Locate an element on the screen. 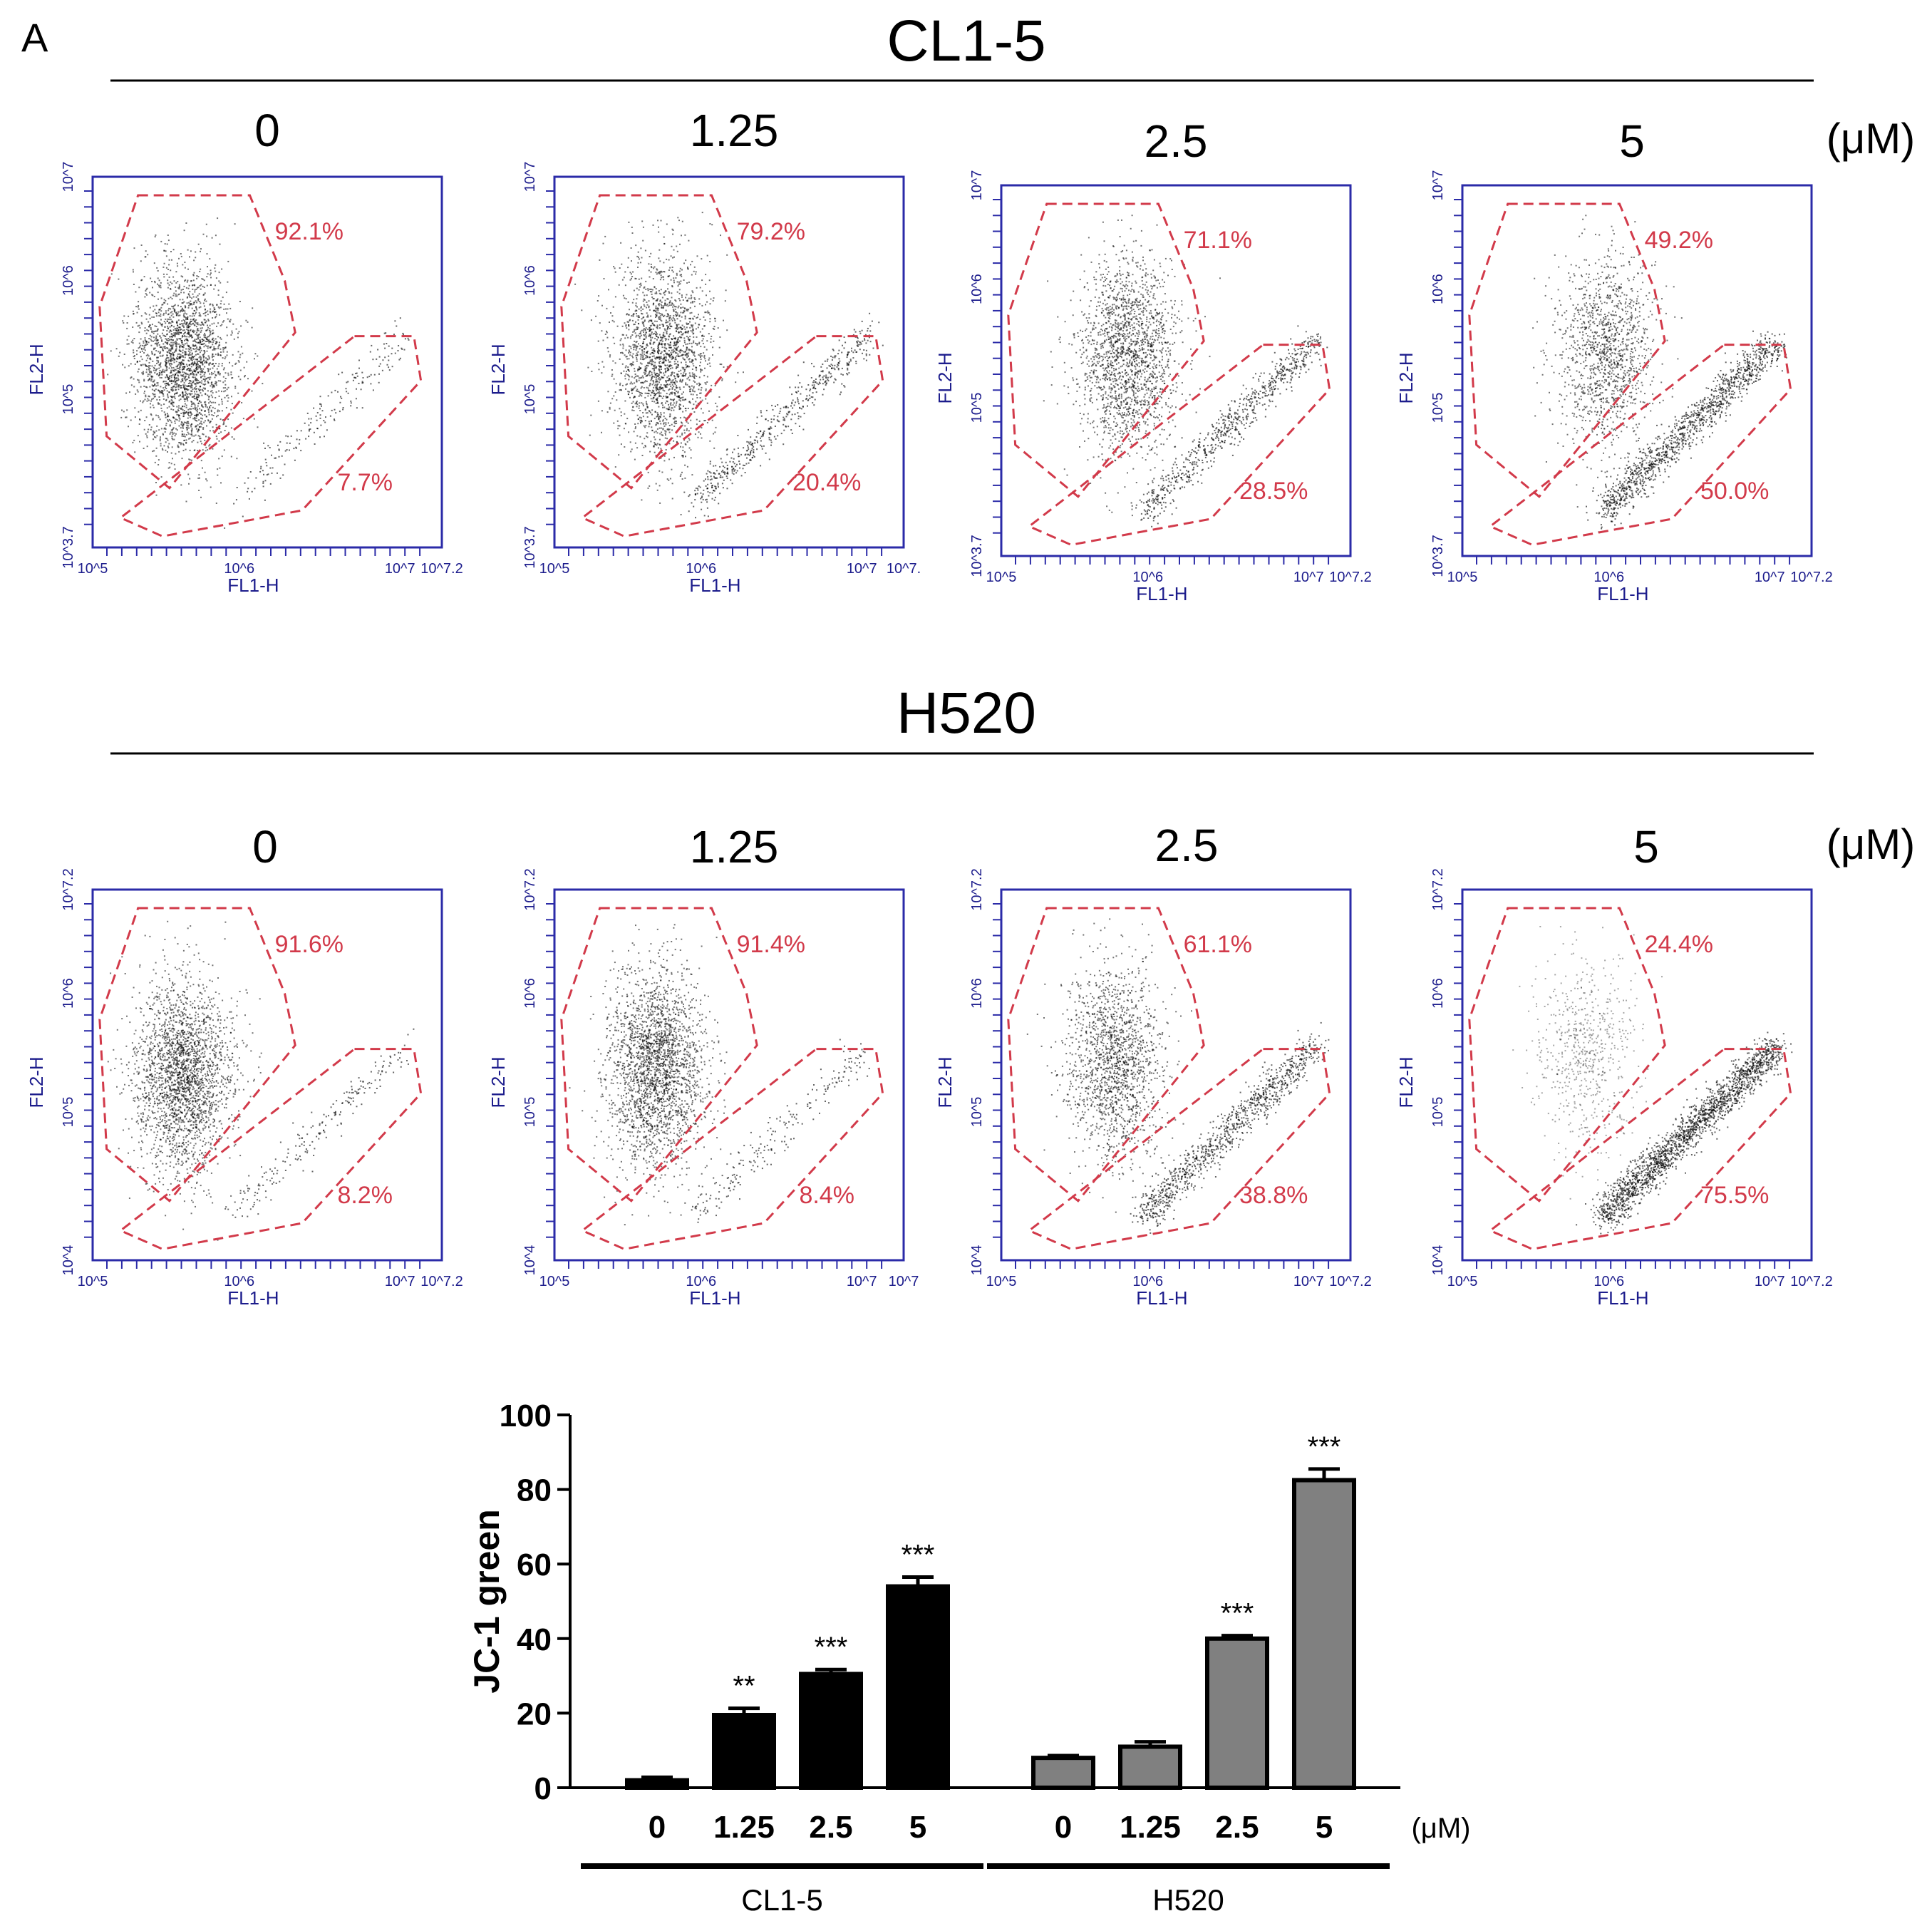  significance-label: ** is located at coordinates (744, 1686).